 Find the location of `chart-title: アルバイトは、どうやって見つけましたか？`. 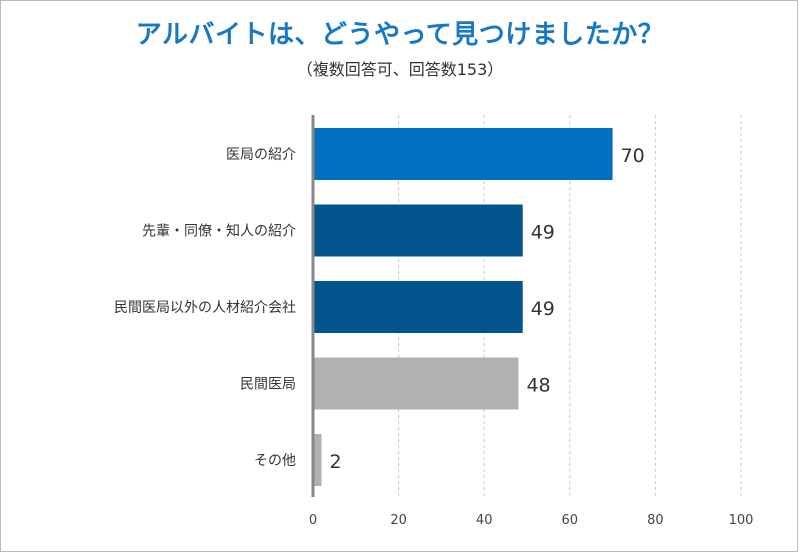

chart-title: アルバイトは、どうやって見つけましたか？ is located at coordinates (400, 35).